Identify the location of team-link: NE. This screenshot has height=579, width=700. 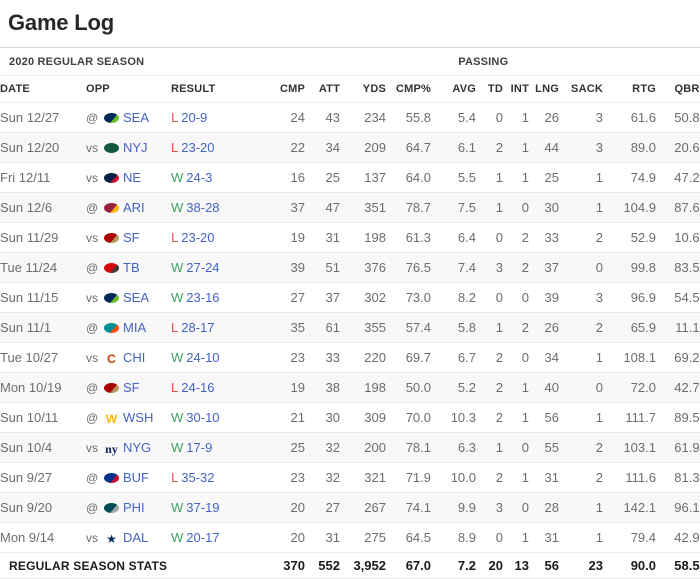
(132, 177).